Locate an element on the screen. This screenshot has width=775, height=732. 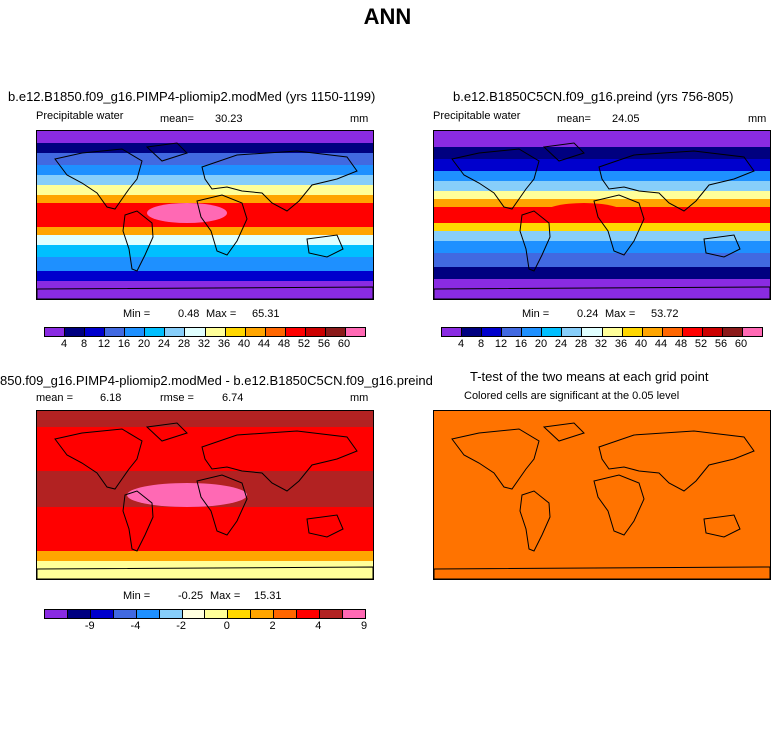
panel2-colorbar-tick-label: 60 is located at coordinates (741, 344).